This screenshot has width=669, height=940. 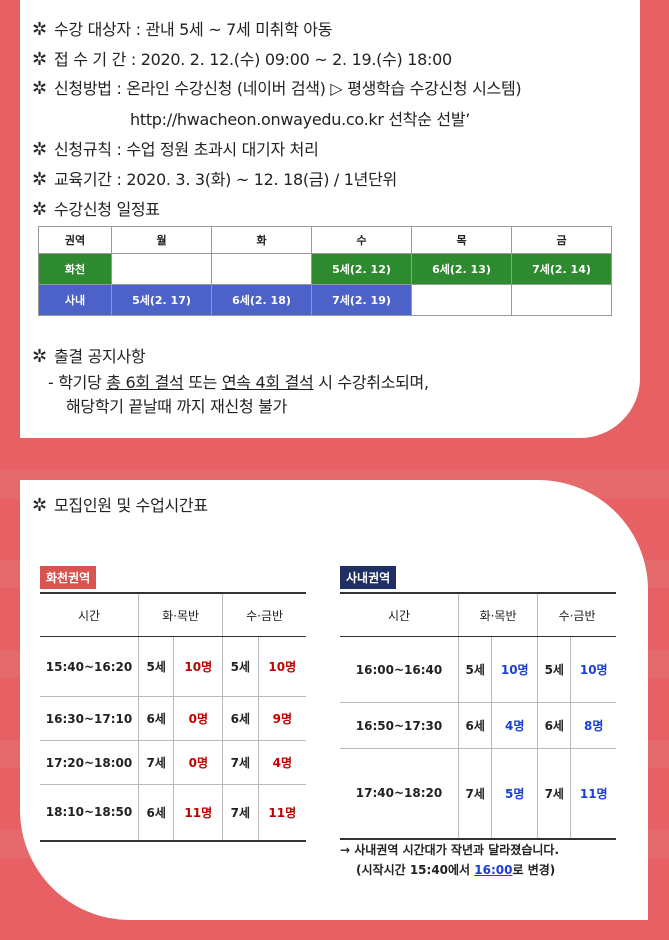 I want to click on table-row: 17:20~18:00 7세 0명 7세 4명, so click(x=173, y=762).